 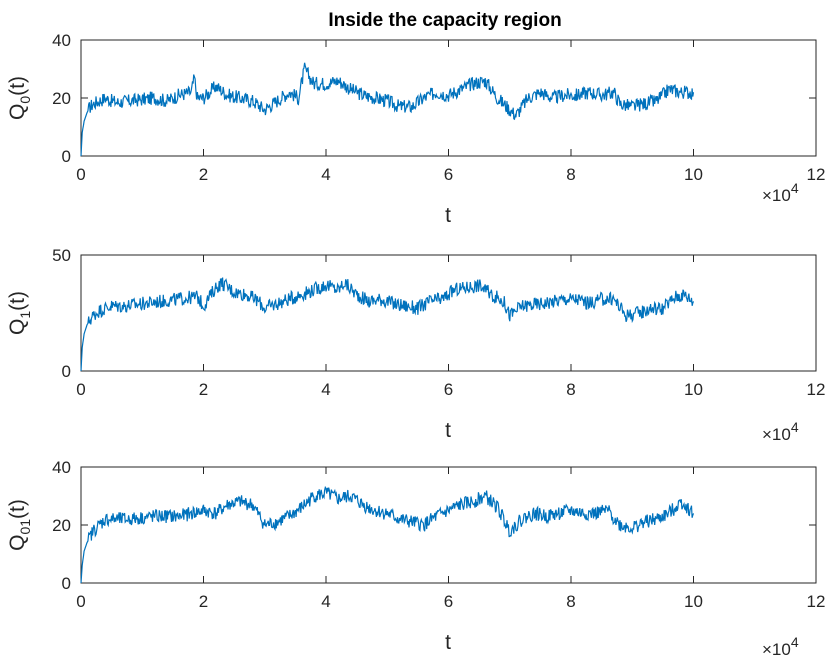 I want to click on subplot-q0-series-line, so click(x=387, y=109).